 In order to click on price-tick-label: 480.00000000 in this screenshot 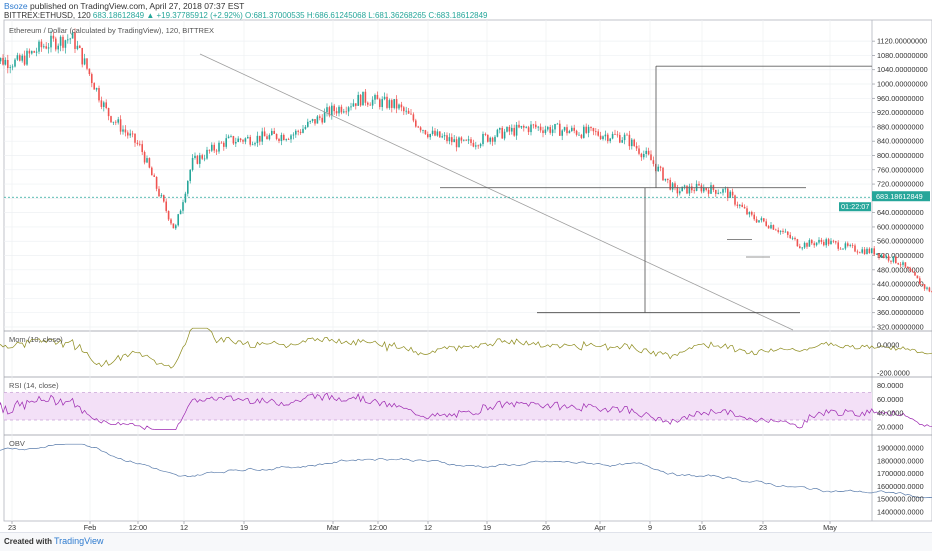, I will do `click(900, 269)`.